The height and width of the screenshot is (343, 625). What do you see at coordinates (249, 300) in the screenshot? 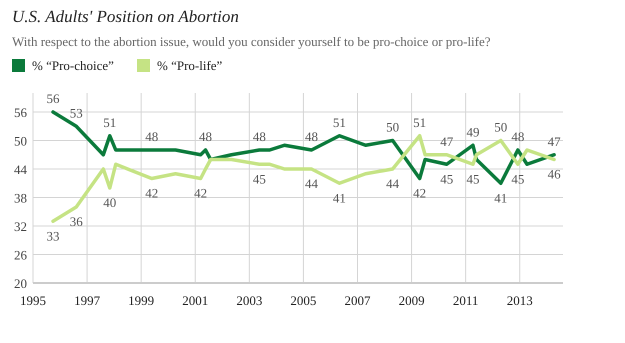
I see `x-tick-label: 2003` at bounding box center [249, 300].